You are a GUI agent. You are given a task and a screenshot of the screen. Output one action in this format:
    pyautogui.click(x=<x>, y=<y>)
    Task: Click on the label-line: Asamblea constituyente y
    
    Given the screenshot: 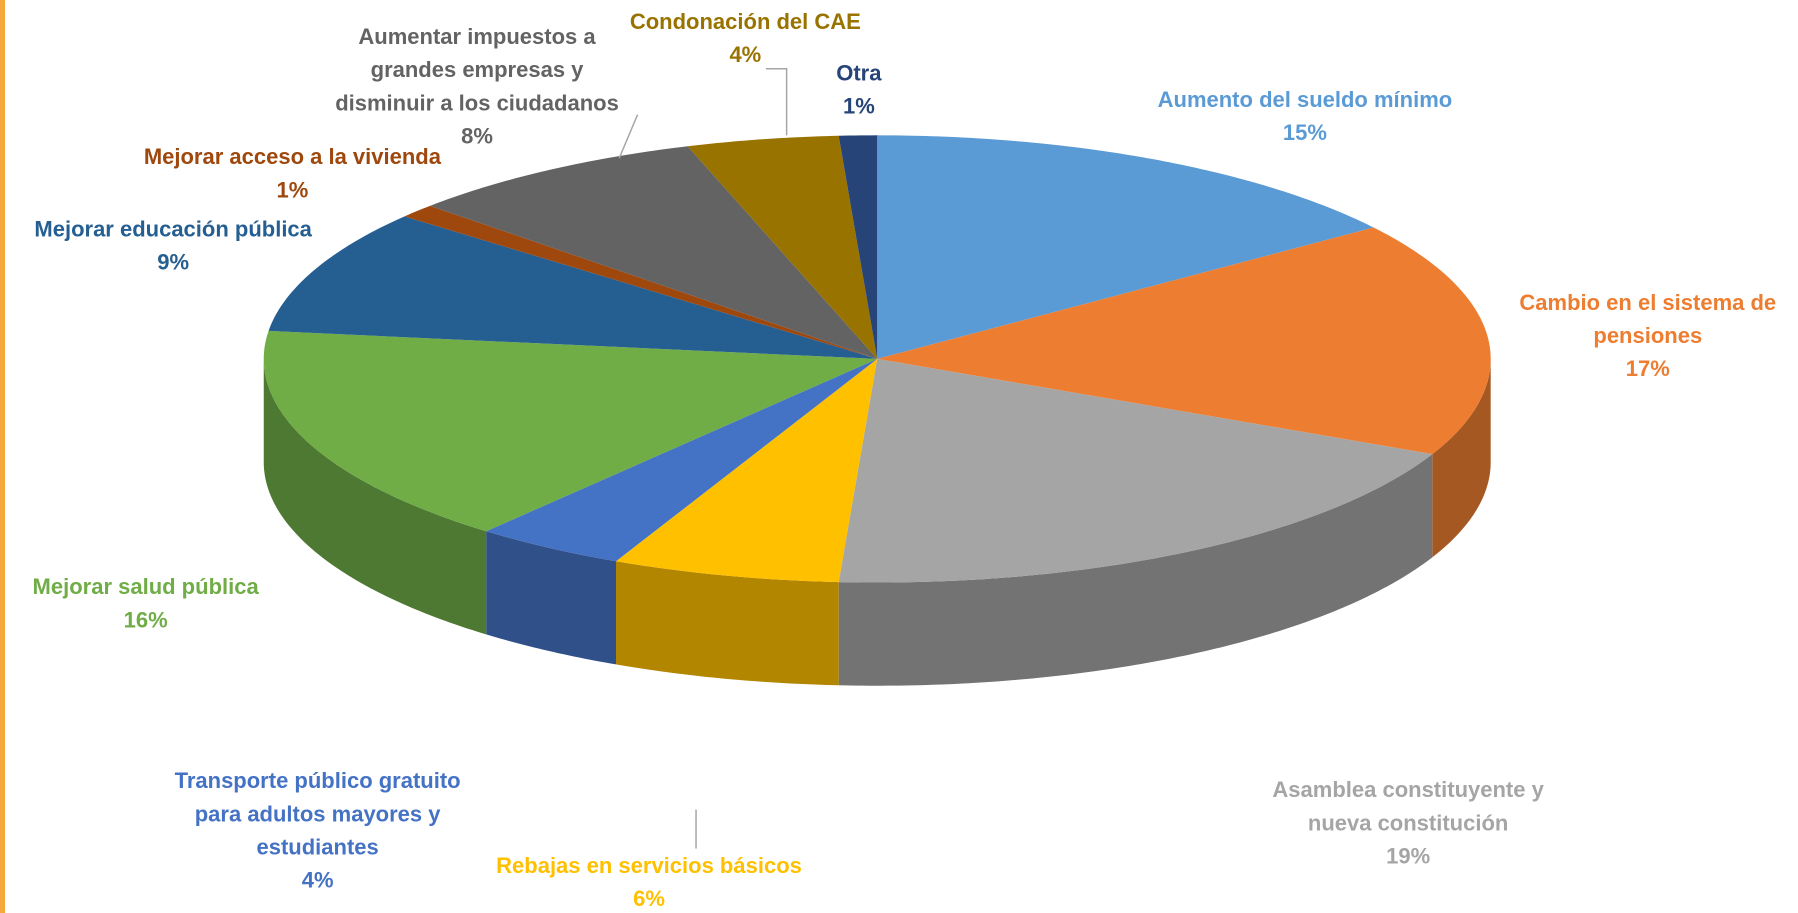 What is the action you would take?
    pyautogui.click(x=1408, y=789)
    